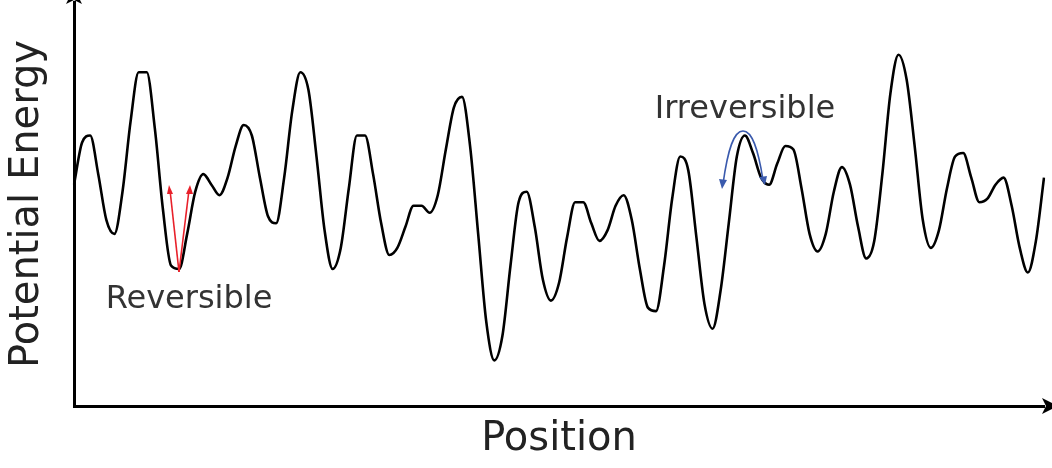 The height and width of the screenshot is (468, 1052). What do you see at coordinates (745, 107) in the screenshot?
I see `annotation: Irreversible` at bounding box center [745, 107].